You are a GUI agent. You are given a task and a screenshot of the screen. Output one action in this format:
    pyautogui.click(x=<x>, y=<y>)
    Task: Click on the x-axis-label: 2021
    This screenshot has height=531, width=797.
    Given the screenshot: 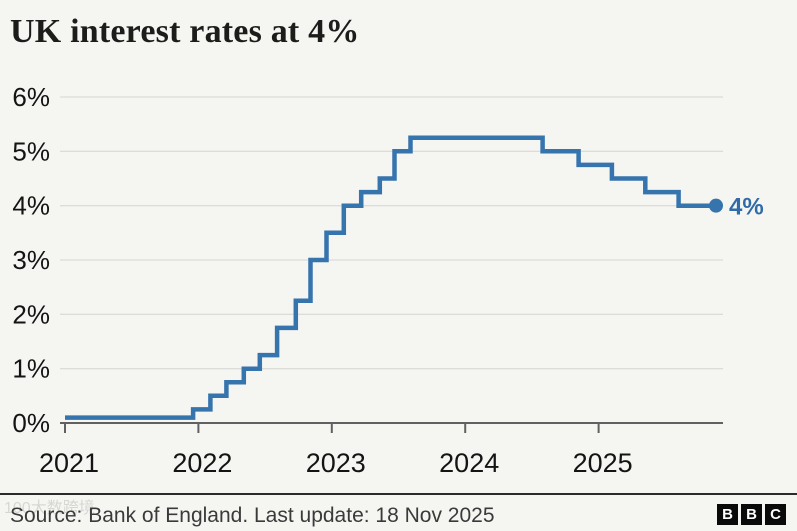 What is the action you would take?
    pyautogui.click(x=69, y=463)
    